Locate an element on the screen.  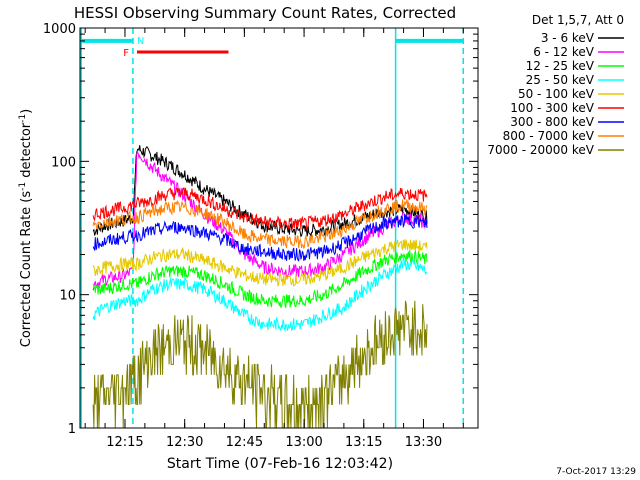
y-axis-label: Corrected Count Rate (s-1 detector-1) is located at coordinates (26, 228).